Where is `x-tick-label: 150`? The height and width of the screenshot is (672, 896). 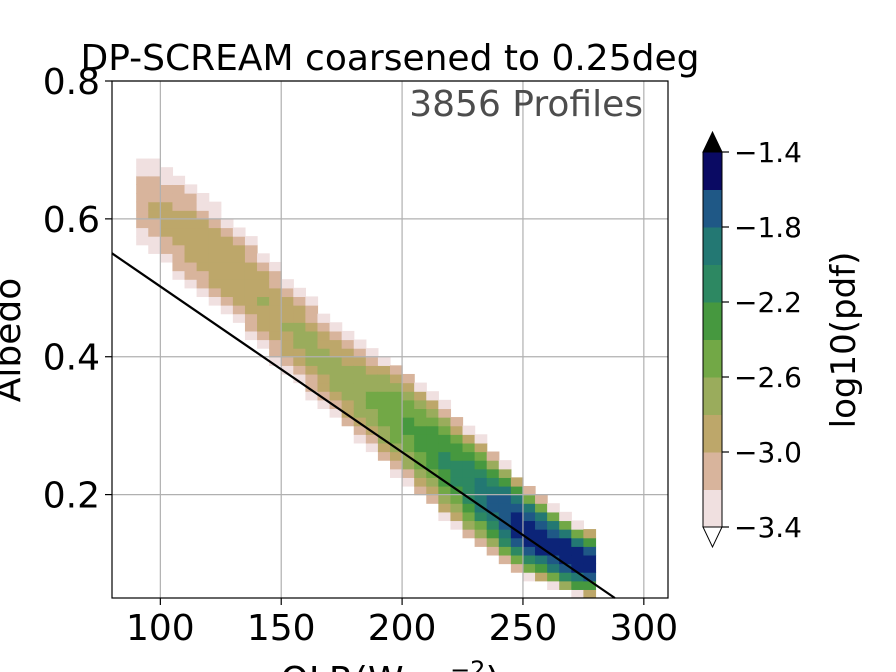
x-tick-label: 150 is located at coordinates (281, 628).